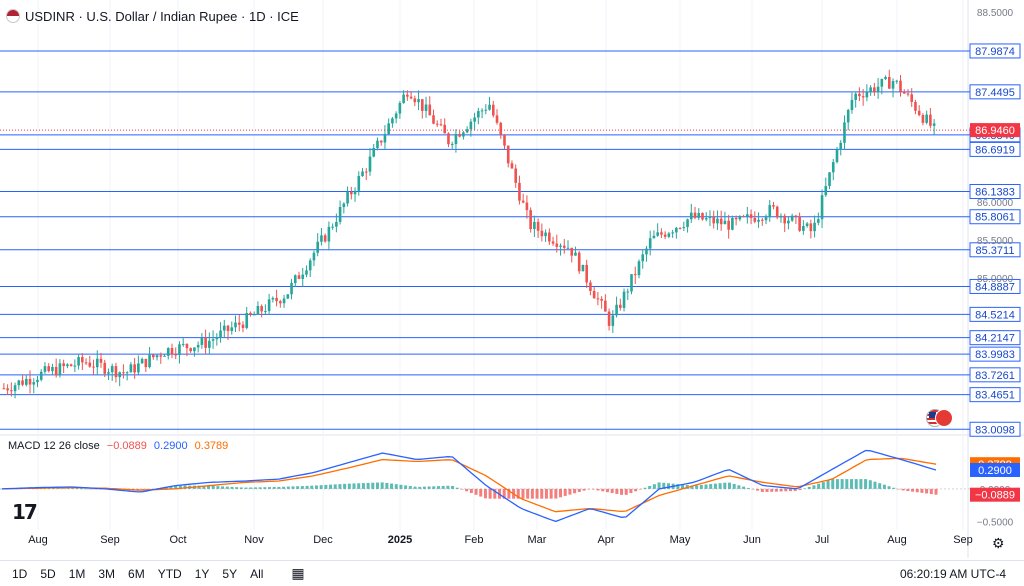 The width and height of the screenshot is (1024, 586). Describe the element at coordinates (54, 446) in the screenshot. I see `macd-label: MACD 12 26 close` at that location.